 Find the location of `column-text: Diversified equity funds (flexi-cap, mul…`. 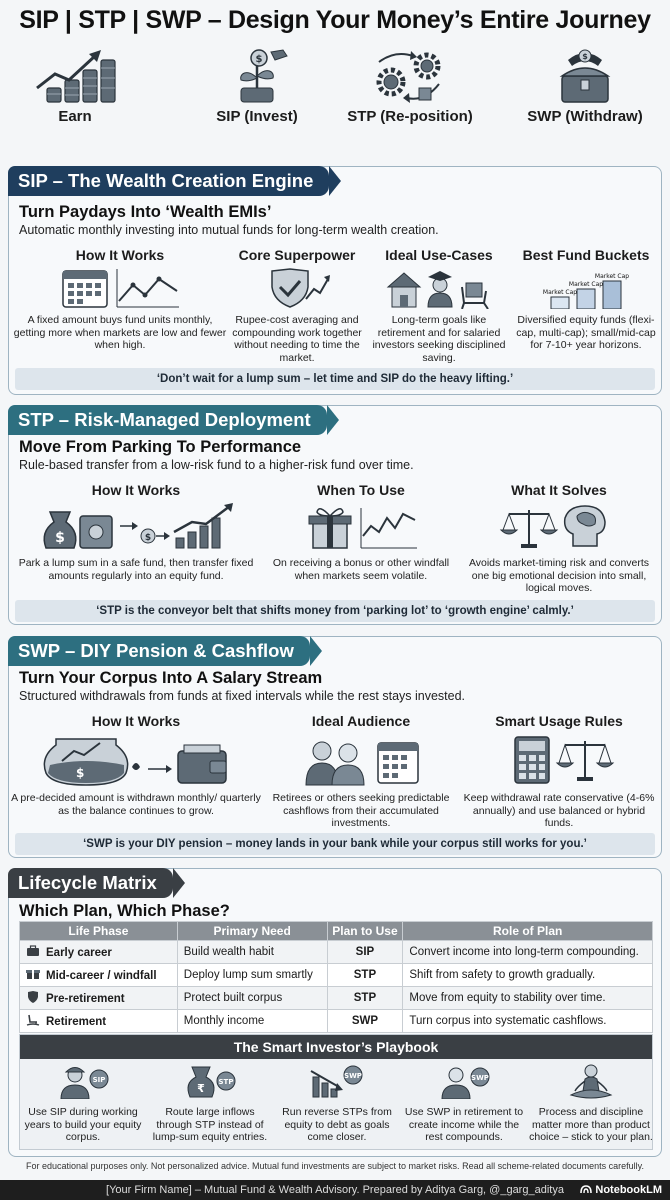

column-text: Diversified equity funds (flexi-cap, mul… is located at coordinates (586, 332).